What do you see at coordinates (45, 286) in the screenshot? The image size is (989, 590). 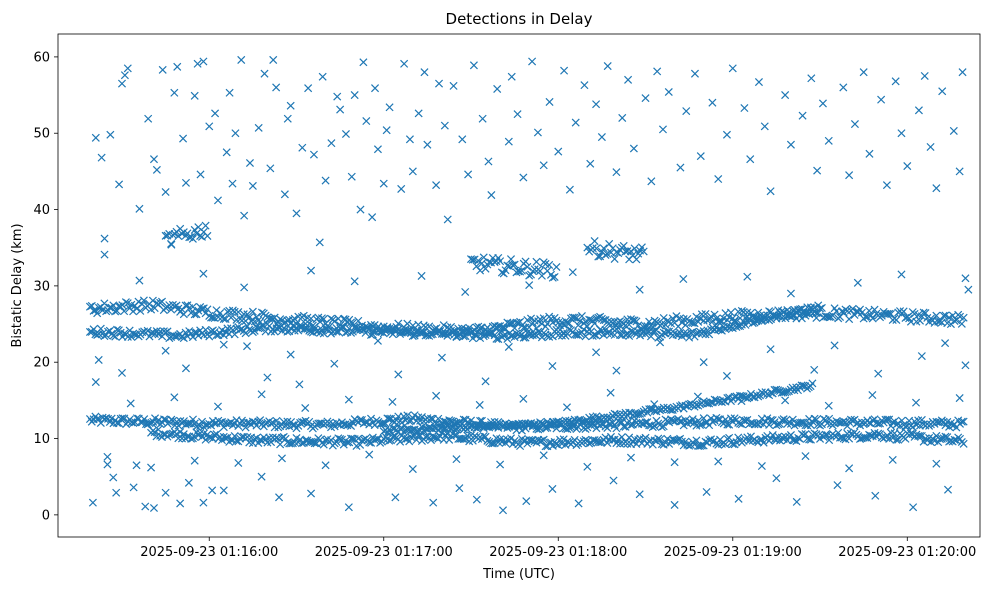 I see `y-axis: 0 10 20 30 40 50 60` at bounding box center [45, 286].